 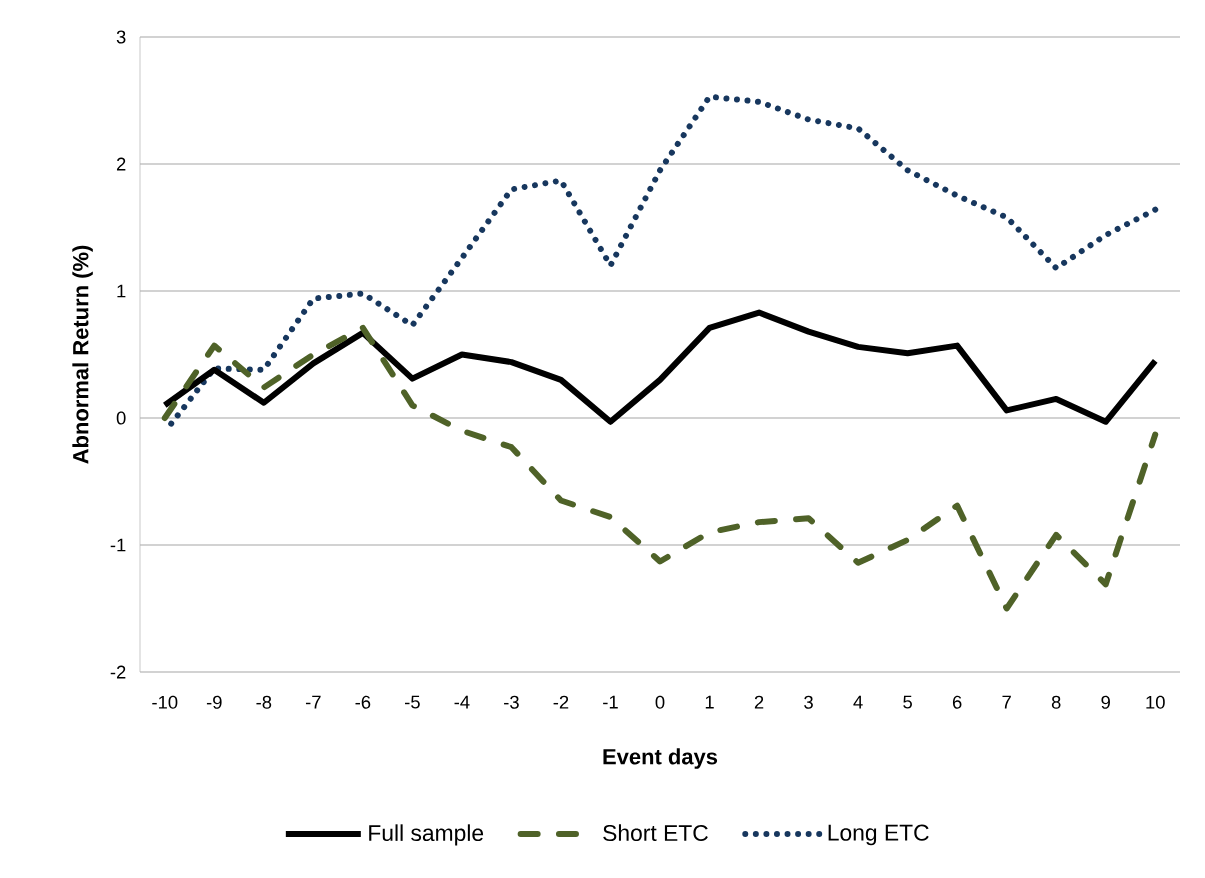 I want to click on y-tick-label: 2, so click(x=121, y=164).